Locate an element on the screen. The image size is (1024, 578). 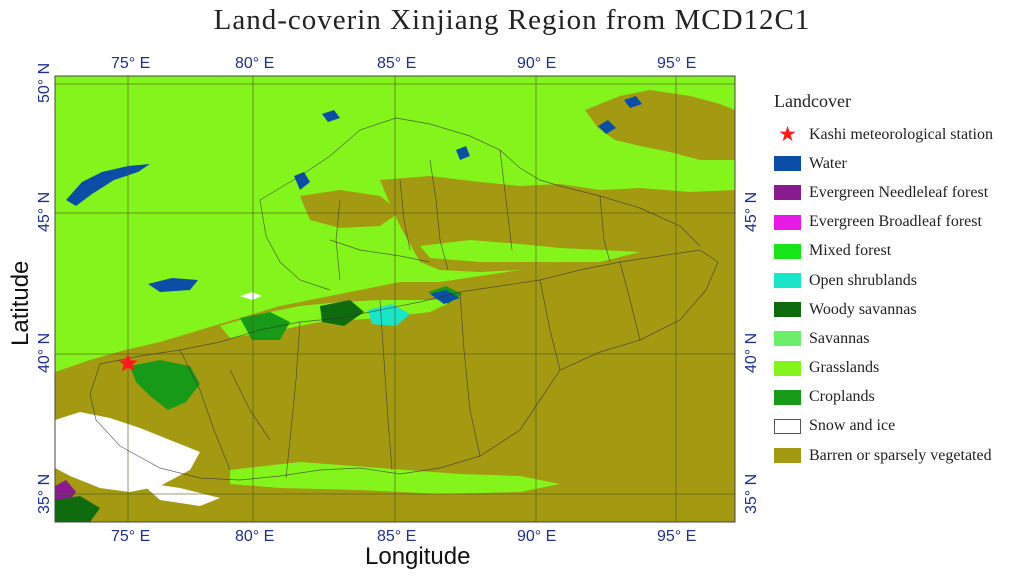
tick-lat-40-right: 40° N is located at coordinates (751, 353).